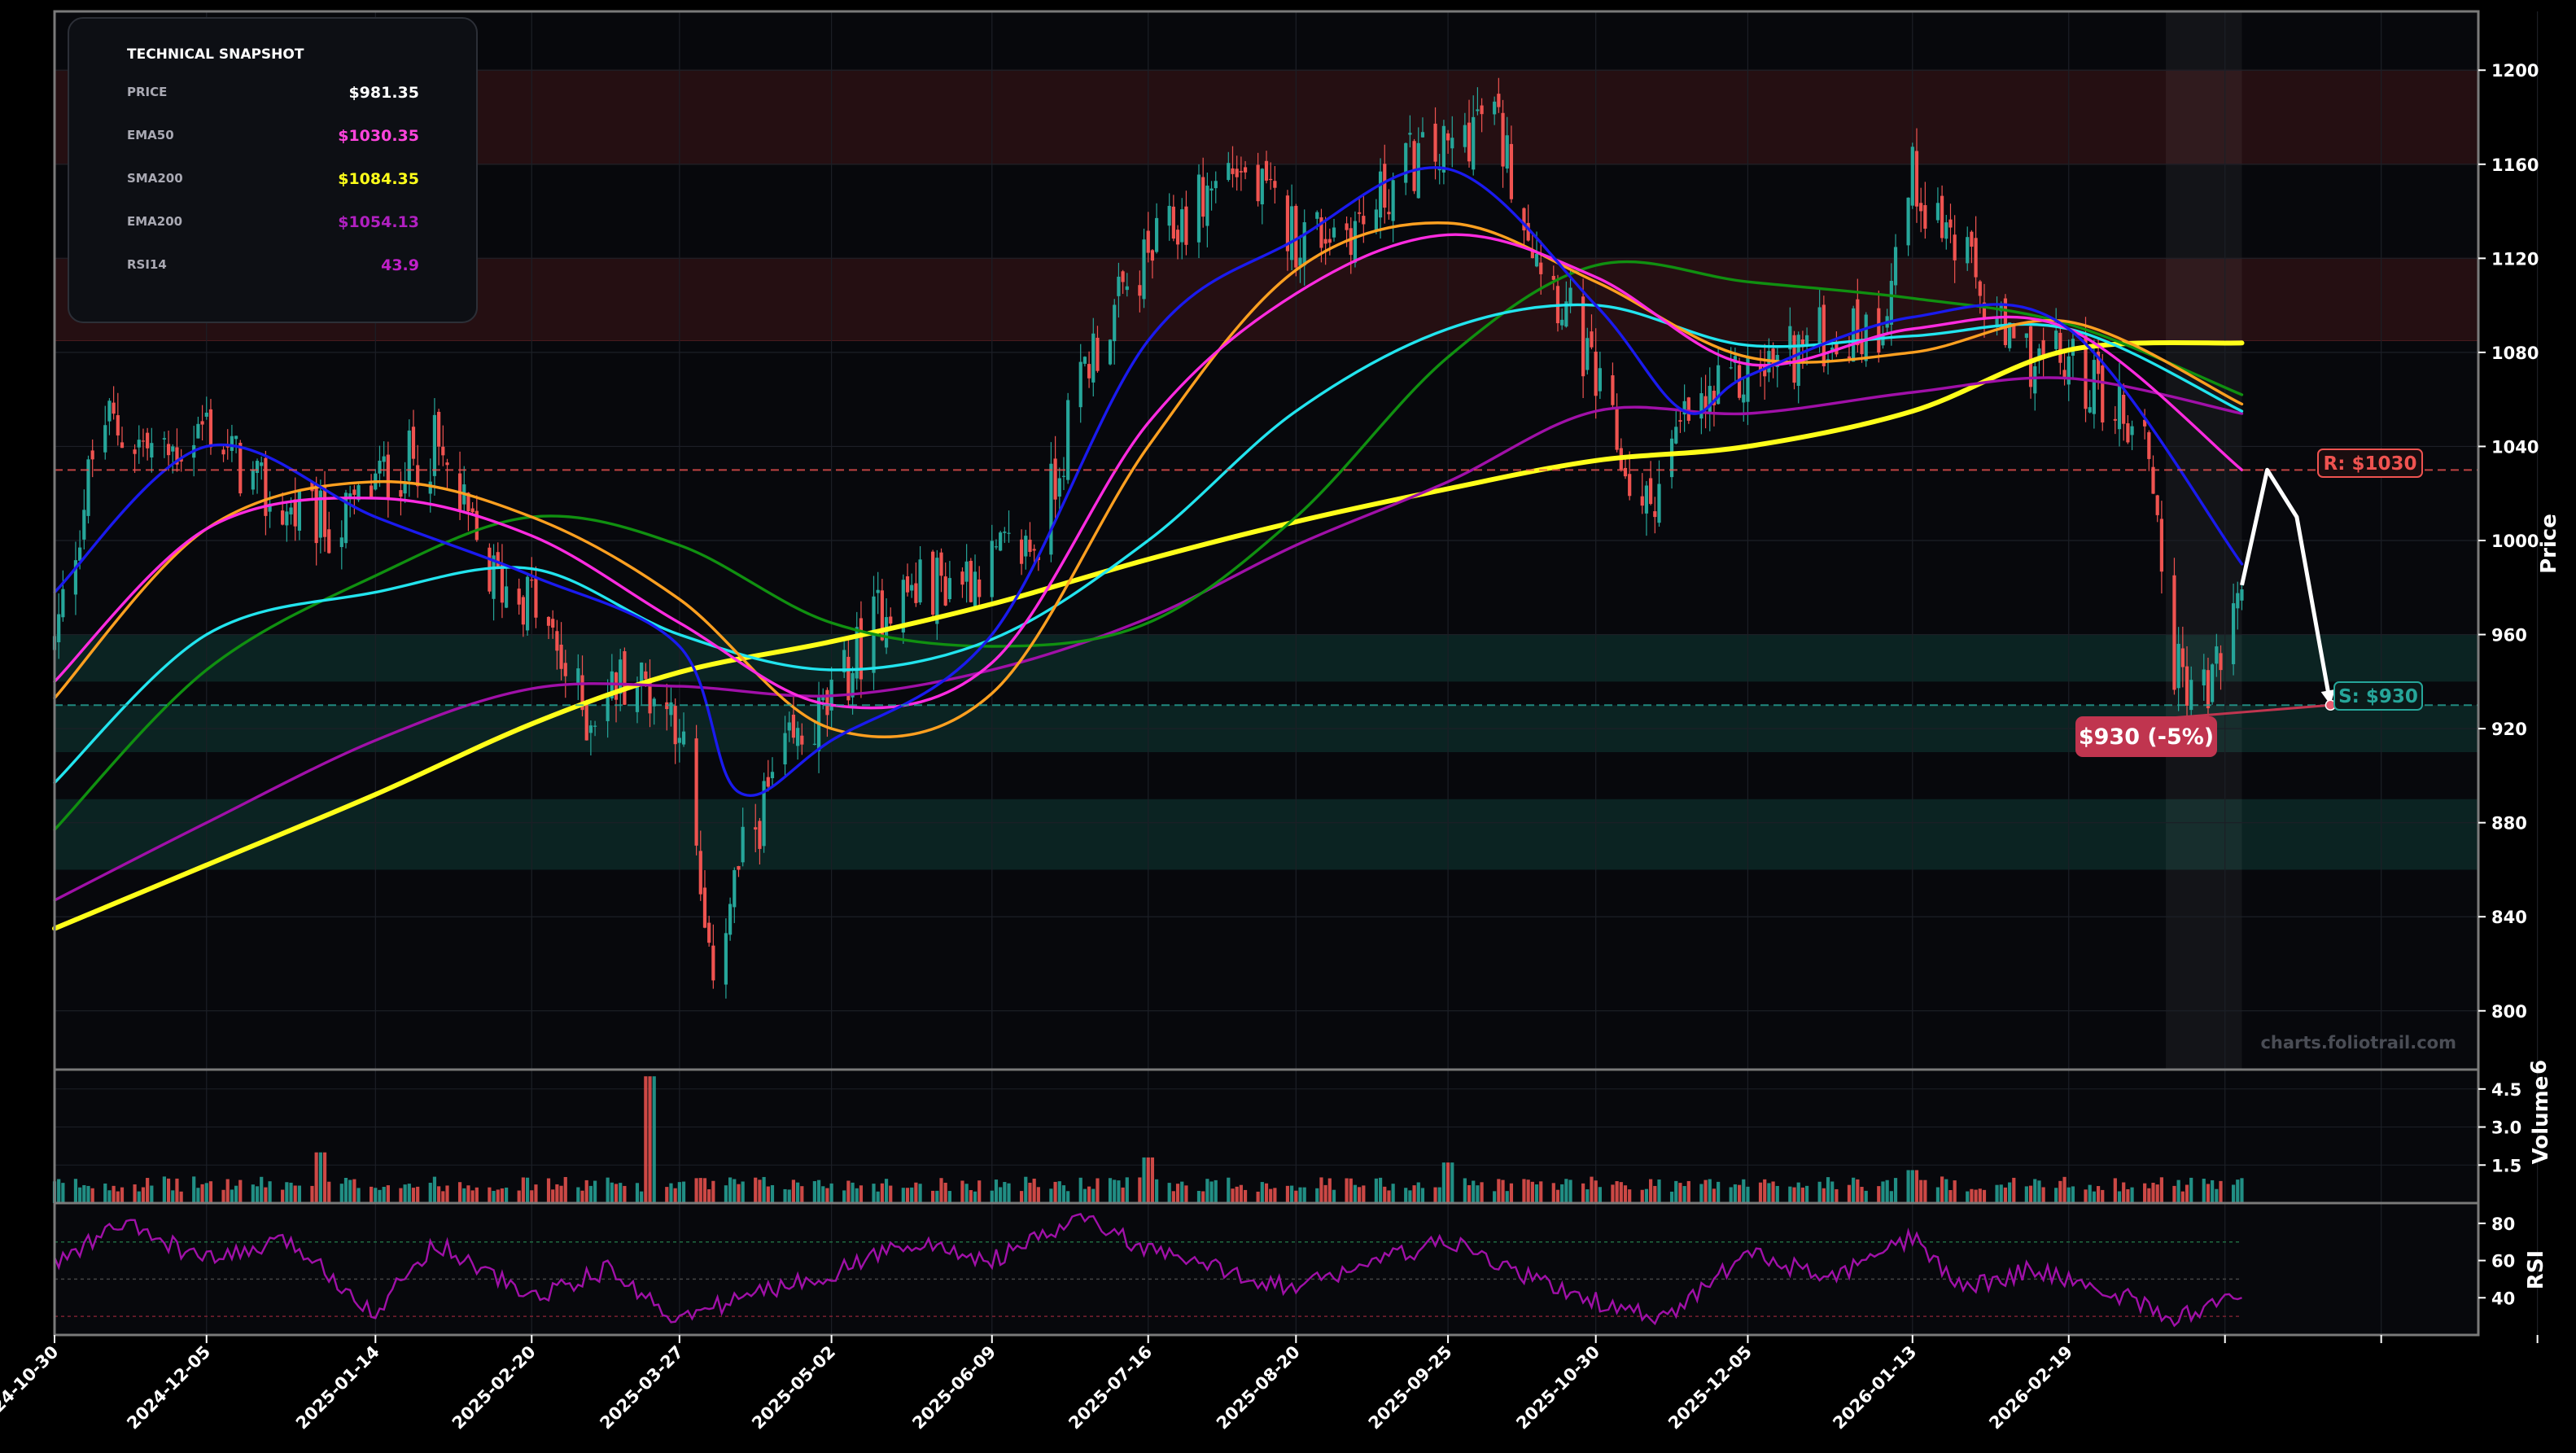  What do you see at coordinates (2515, 353) in the screenshot?
I see `price-tick-label: 1080` at bounding box center [2515, 353].